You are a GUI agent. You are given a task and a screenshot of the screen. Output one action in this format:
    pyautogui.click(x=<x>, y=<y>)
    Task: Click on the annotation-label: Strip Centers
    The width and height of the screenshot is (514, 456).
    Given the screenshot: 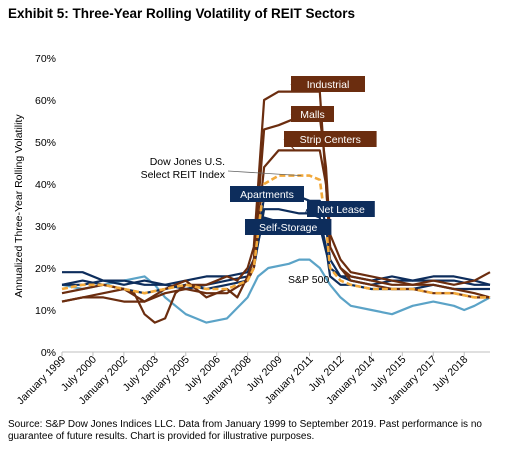 What is the action you would take?
    pyautogui.click(x=330, y=140)
    